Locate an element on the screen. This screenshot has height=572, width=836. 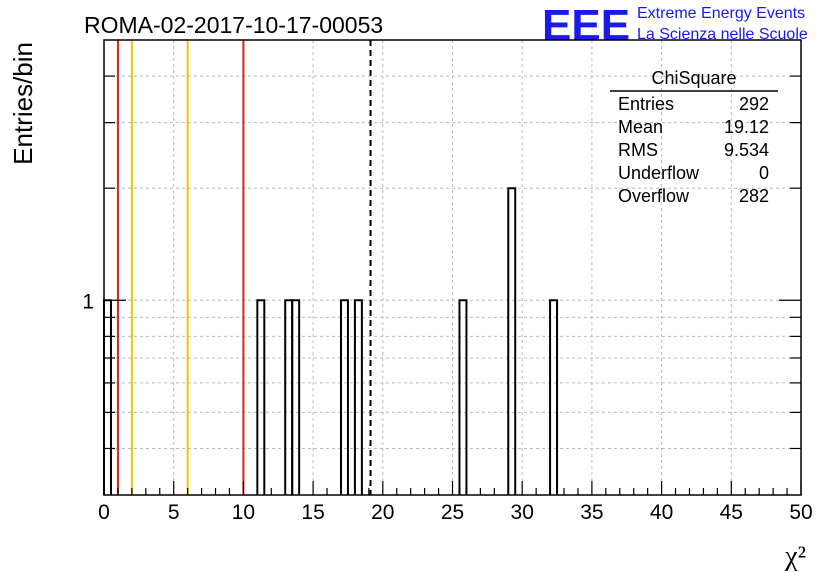
stats-value: 0 is located at coordinates (764, 173).